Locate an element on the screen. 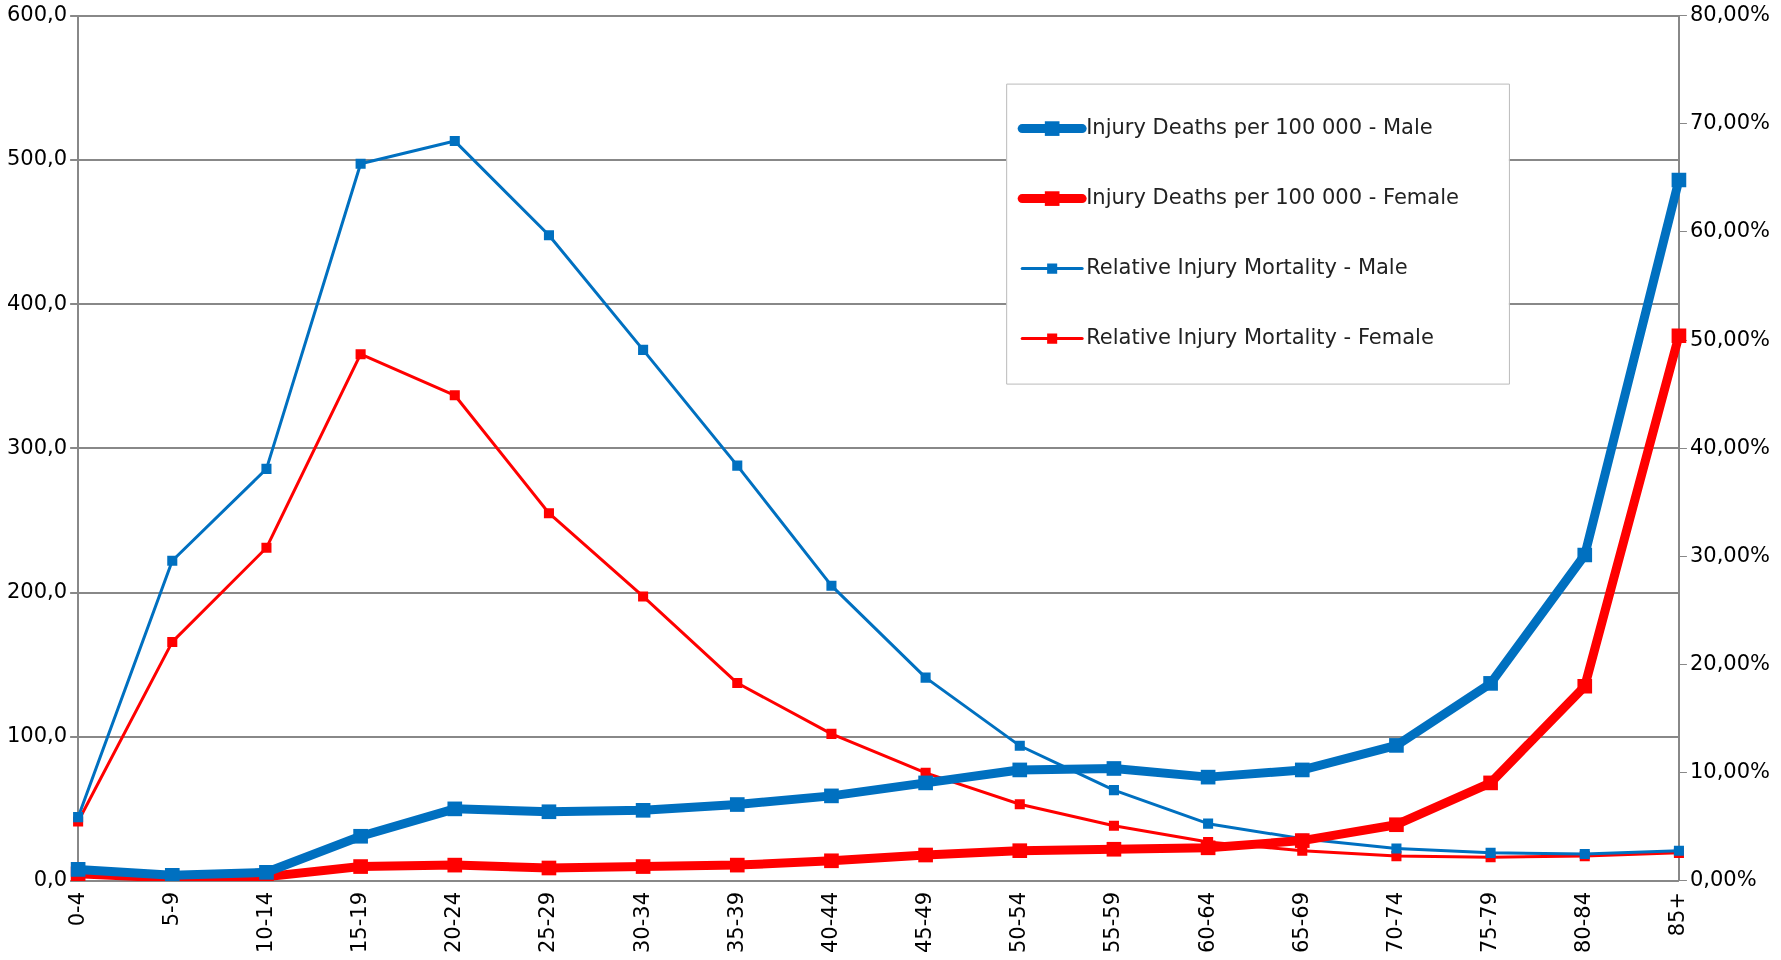 This screenshot has height=960, width=1781. x-tick-label: 50-54 is located at coordinates (1018, 922).